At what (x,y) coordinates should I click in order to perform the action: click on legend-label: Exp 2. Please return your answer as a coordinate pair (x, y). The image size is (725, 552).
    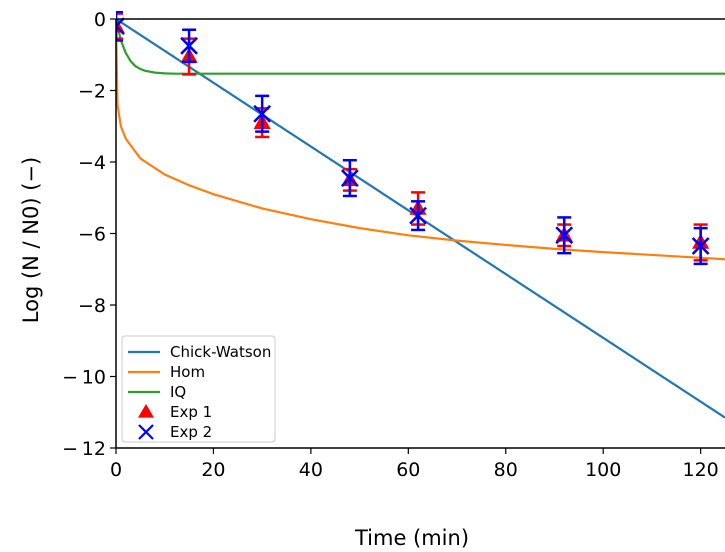
    Looking at the image, I should click on (191, 432).